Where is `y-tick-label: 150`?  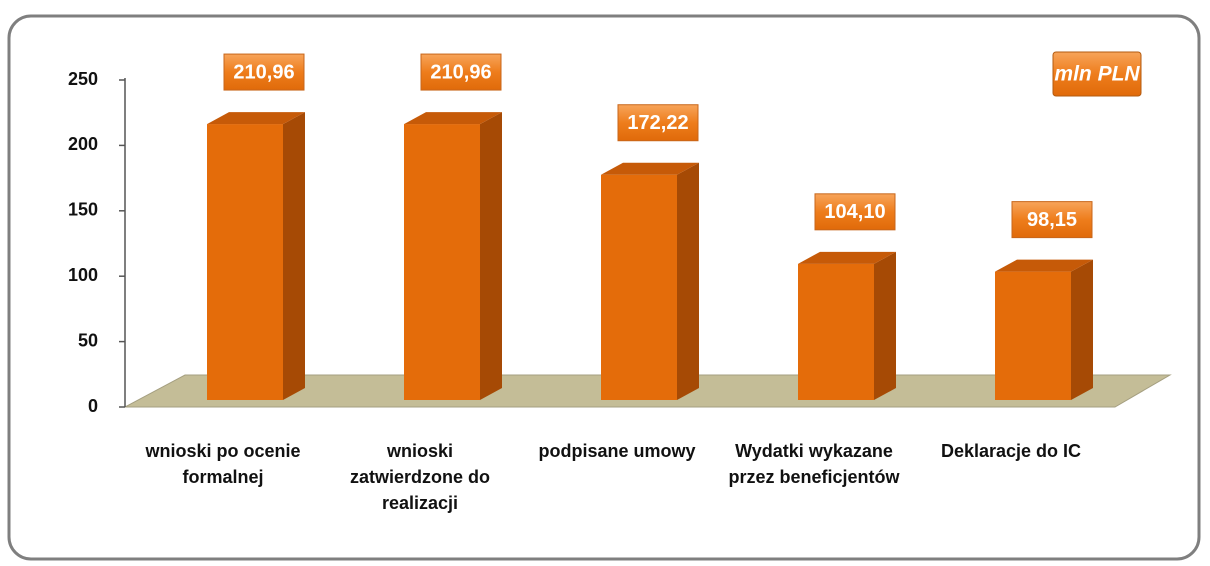
y-tick-label: 150 is located at coordinates (83, 210).